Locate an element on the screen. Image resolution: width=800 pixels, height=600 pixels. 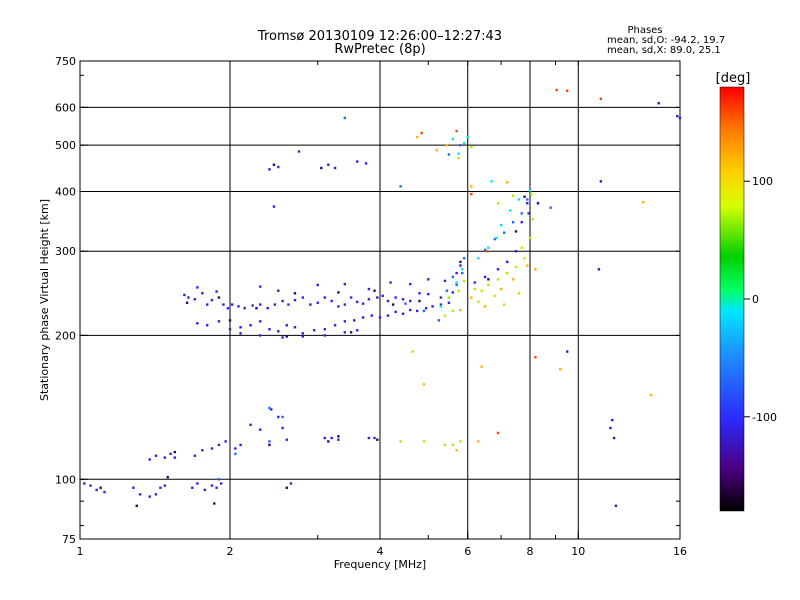
colorbar-tick-label: 100 is located at coordinates (762, 181).